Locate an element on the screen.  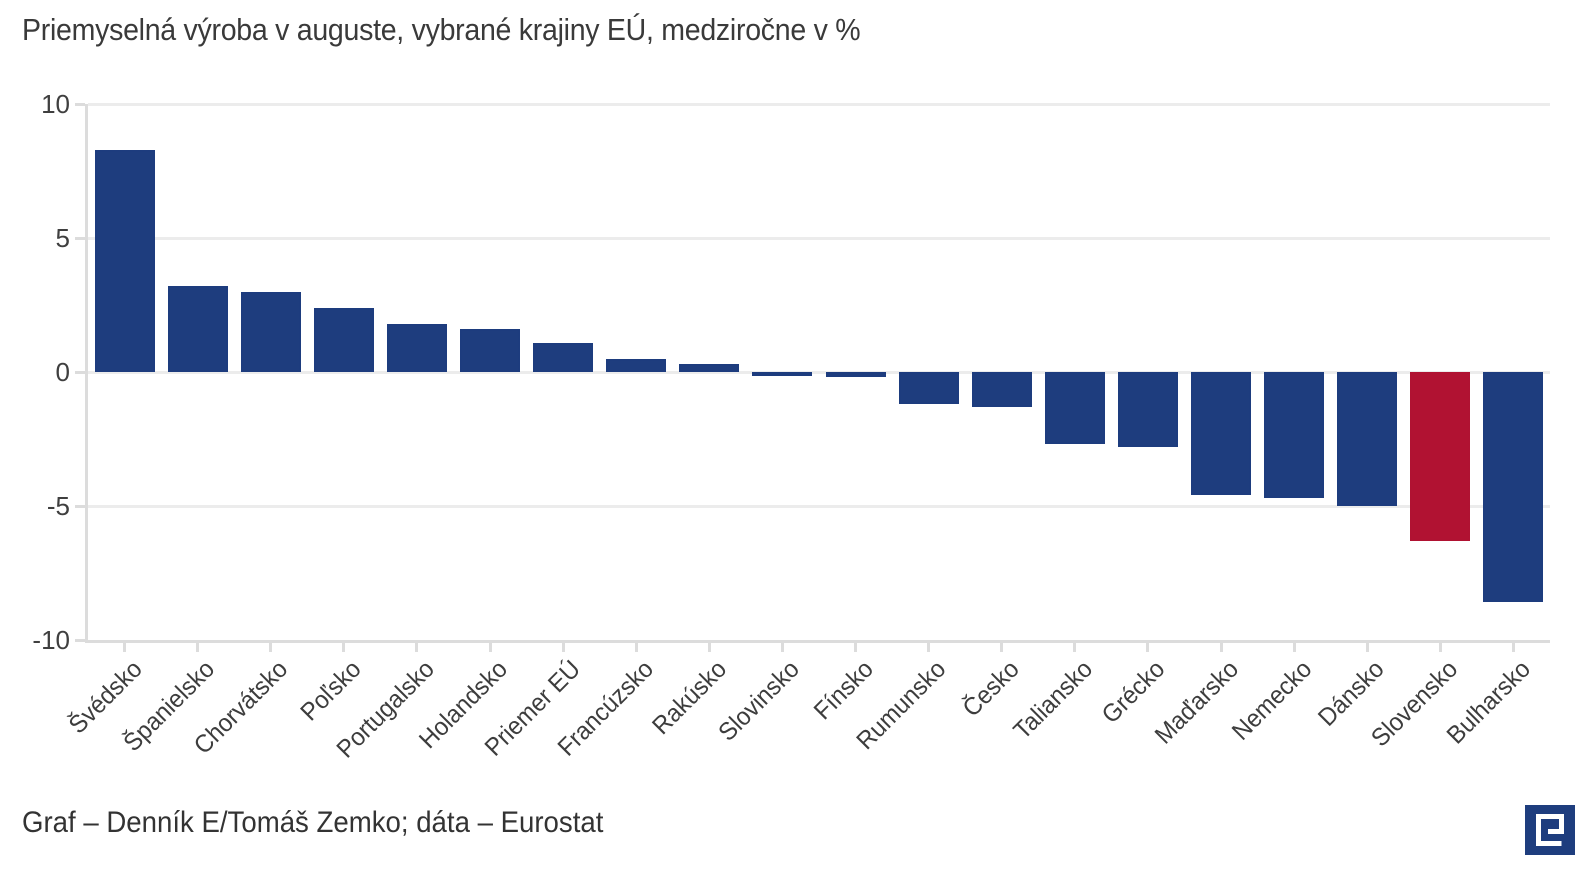
bar-rumunsko is located at coordinates (928, 388).